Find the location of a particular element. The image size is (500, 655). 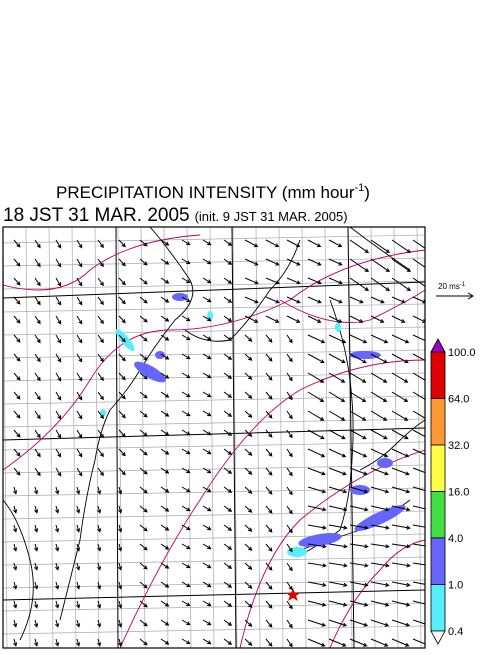

legend-label: 100.0 is located at coordinates (462, 353).